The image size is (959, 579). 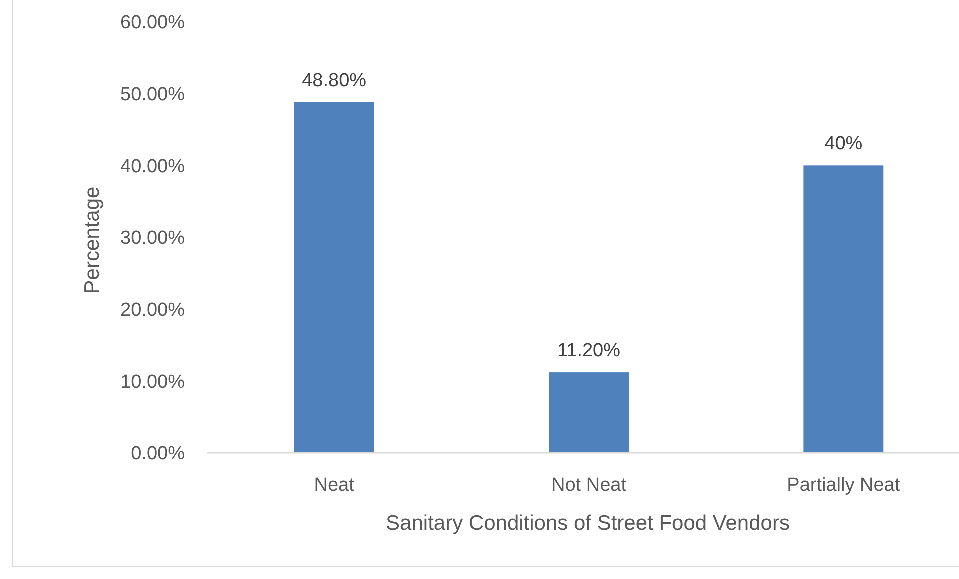 What do you see at coordinates (588, 523) in the screenshot?
I see `x-axis-title: Sanitary Conditions of Street Food Vendors` at bounding box center [588, 523].